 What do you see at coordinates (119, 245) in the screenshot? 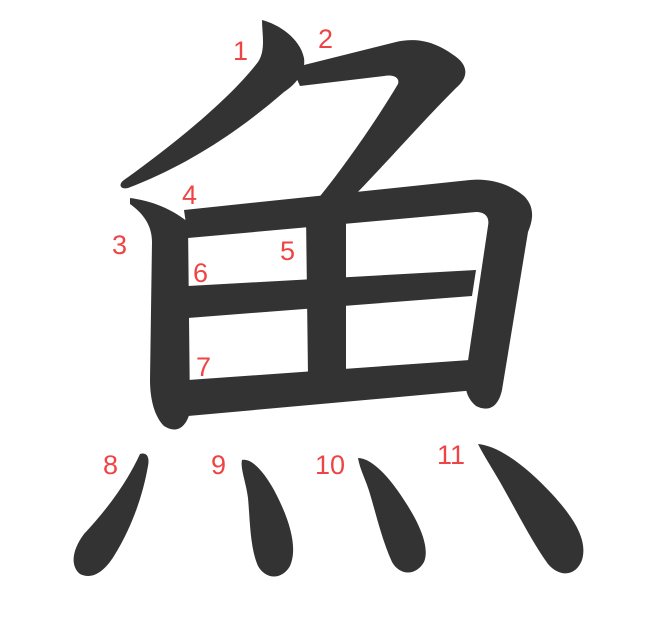
I see `stroke-number-3: 3` at bounding box center [119, 245].